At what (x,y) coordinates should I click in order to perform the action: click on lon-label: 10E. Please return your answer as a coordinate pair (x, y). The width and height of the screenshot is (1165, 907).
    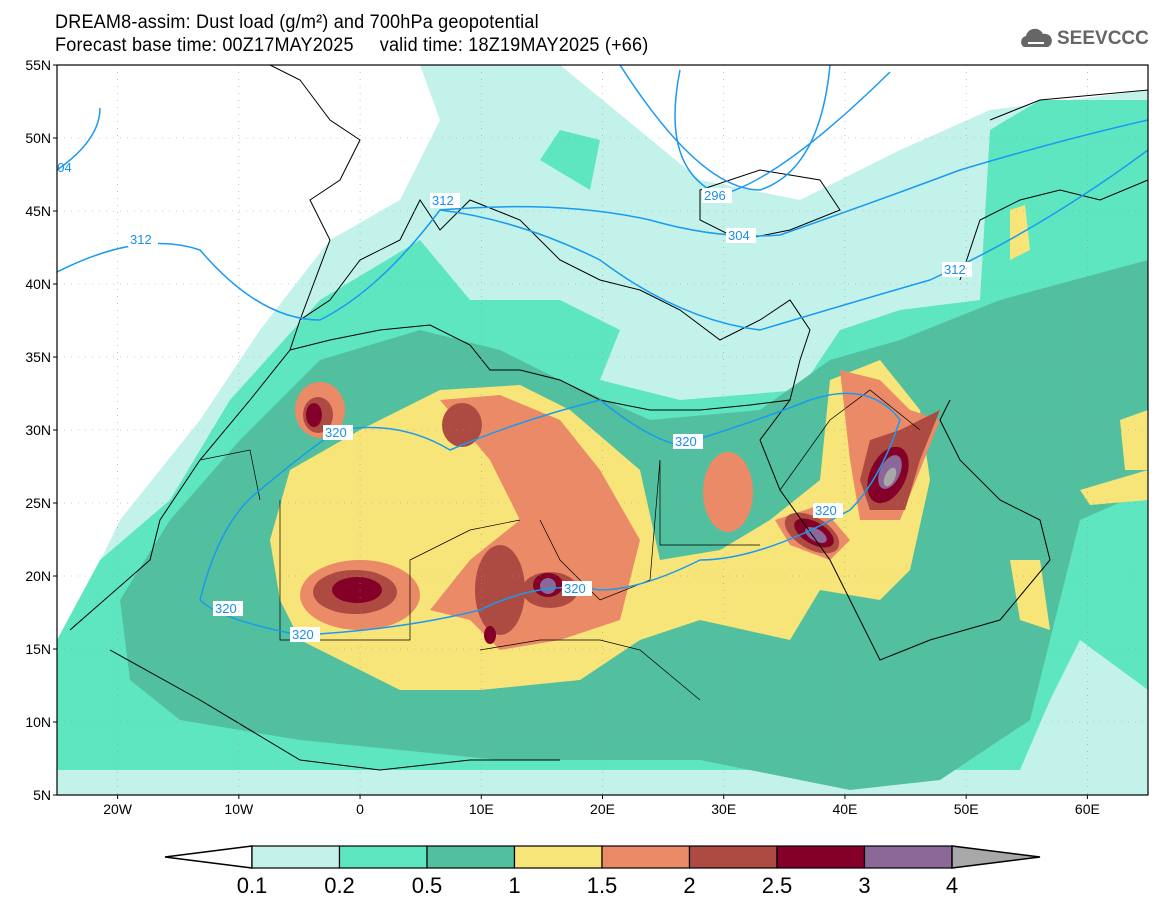
    Looking at the image, I should click on (481, 809).